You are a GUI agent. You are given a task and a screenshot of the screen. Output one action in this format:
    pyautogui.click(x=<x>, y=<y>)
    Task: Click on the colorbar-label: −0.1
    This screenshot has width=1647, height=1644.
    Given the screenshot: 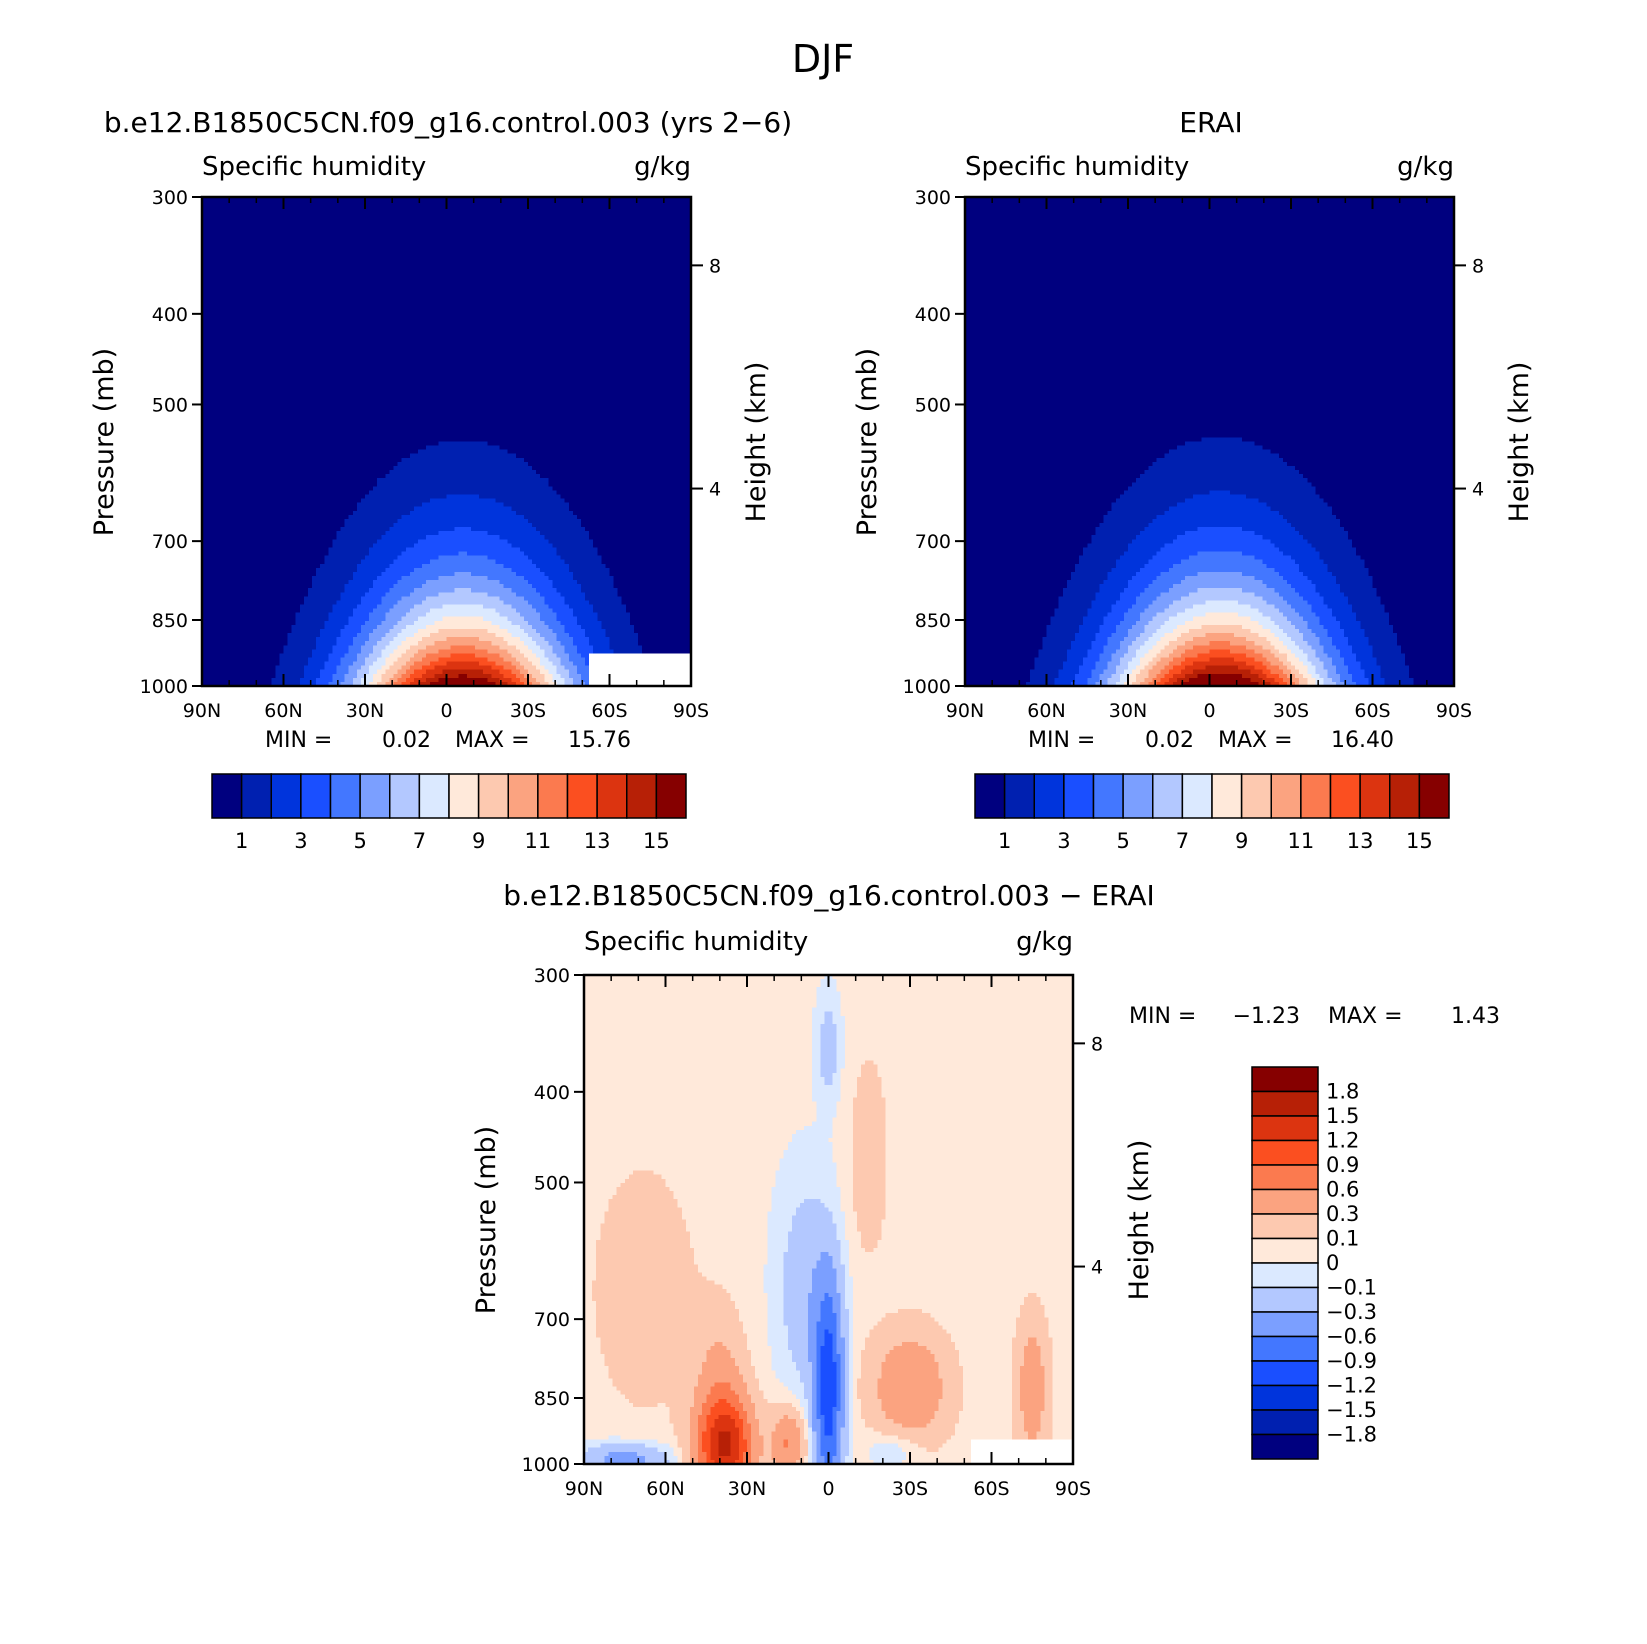 What is the action you would take?
    pyautogui.click(x=1351, y=1288)
    